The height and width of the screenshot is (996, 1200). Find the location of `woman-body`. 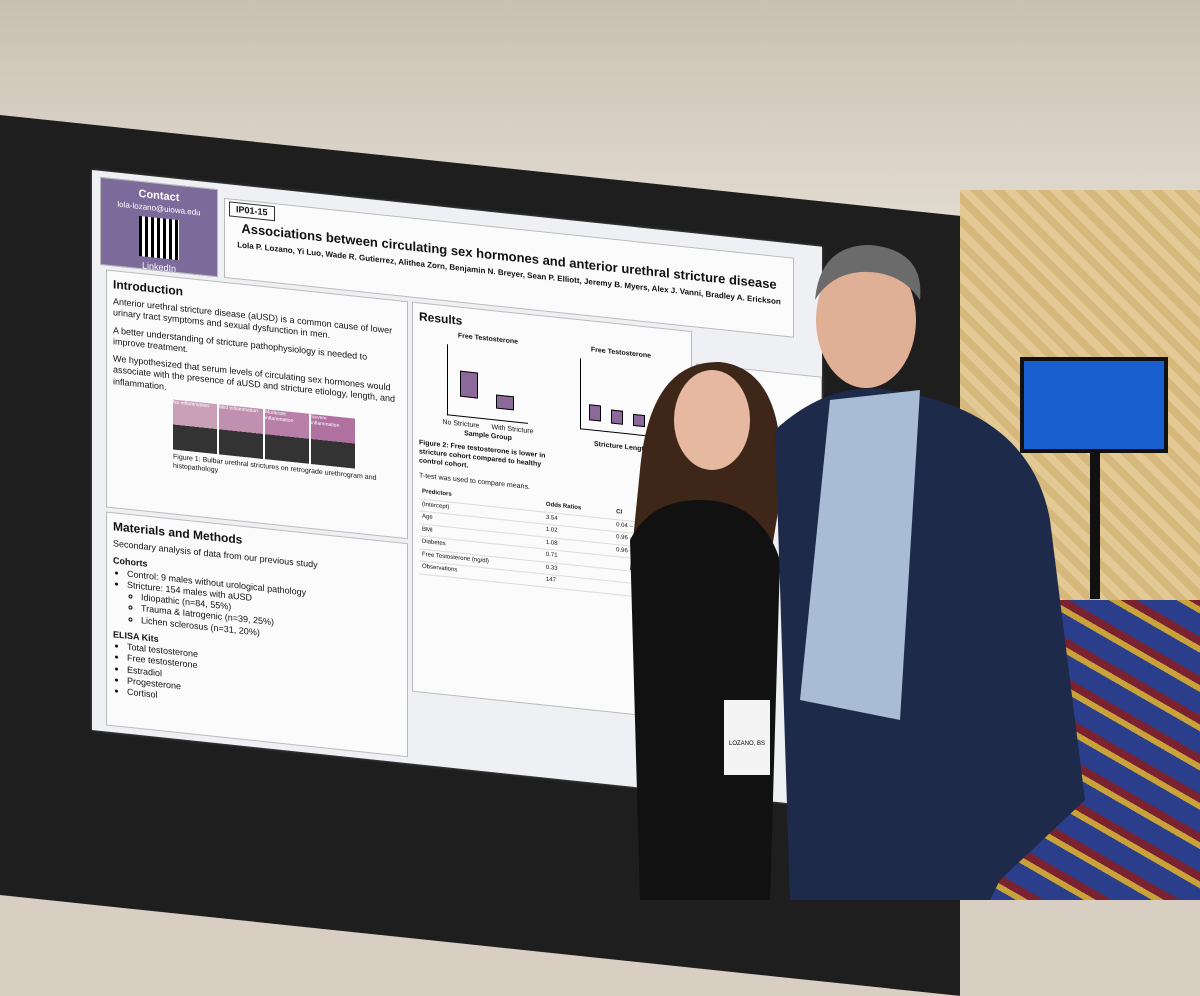

woman-body is located at coordinates (705, 700).